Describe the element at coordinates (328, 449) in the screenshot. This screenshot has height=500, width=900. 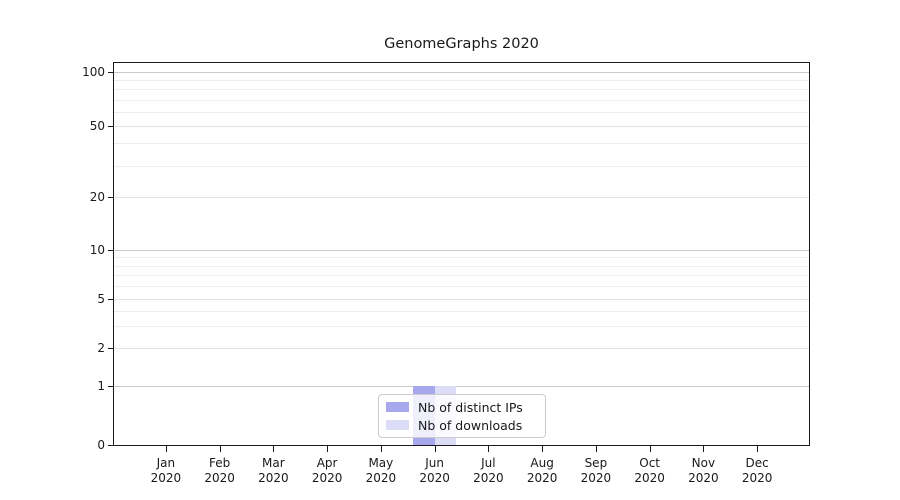
I see `x-tick-mark-apr` at that location.